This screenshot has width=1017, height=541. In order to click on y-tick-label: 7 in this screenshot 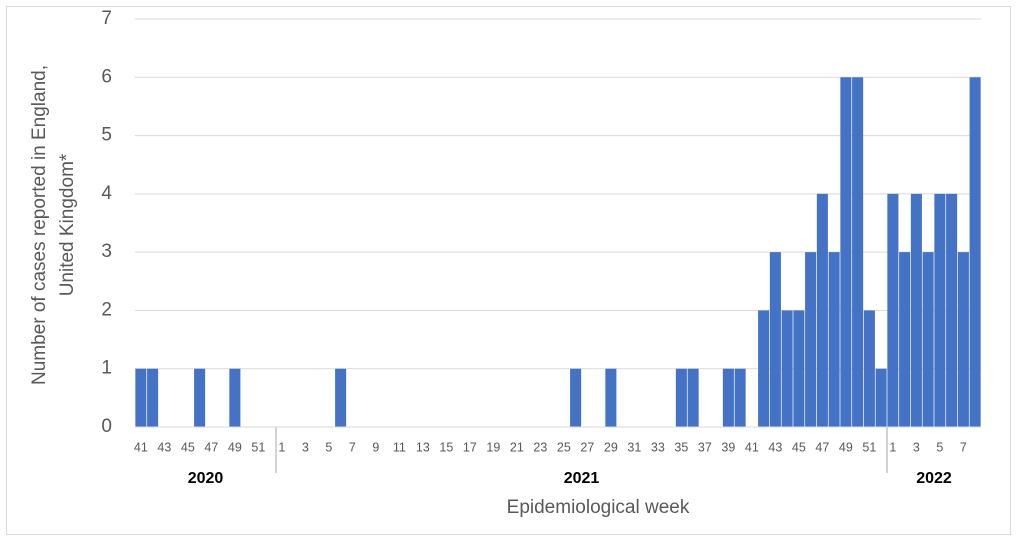, I will do `click(106, 18)`.